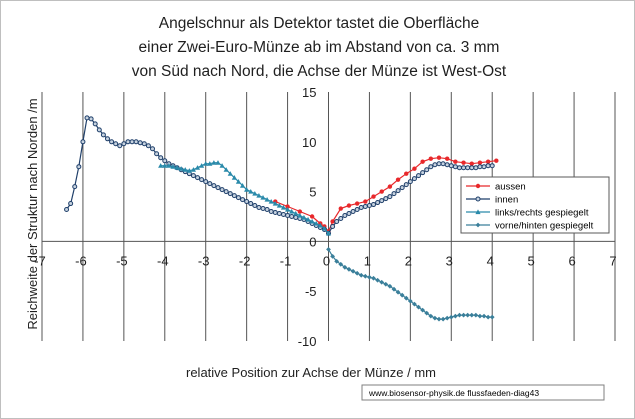  What do you see at coordinates (544, 226) in the screenshot?
I see `legend-label-3: vorne/hinten gespiegelt` at bounding box center [544, 226].